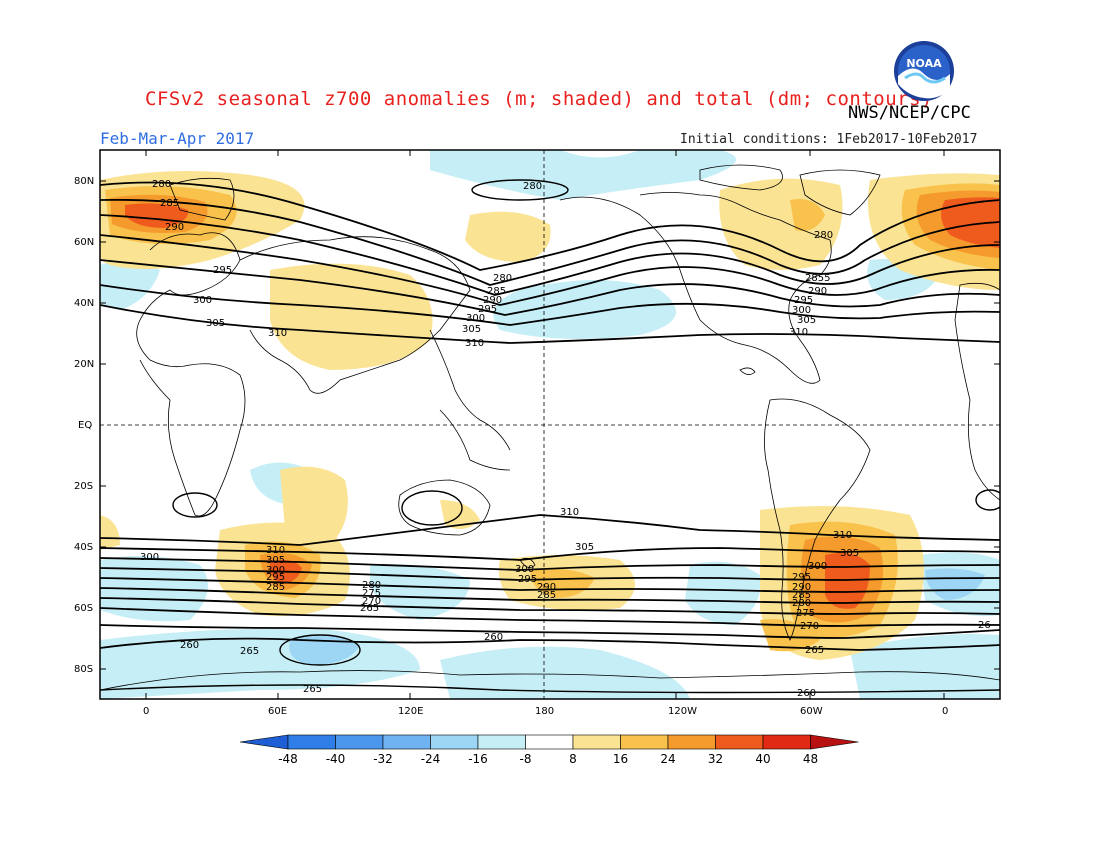 This screenshot has width=1100, height=850. What do you see at coordinates (336, 759) in the screenshot?
I see `colorbar-label: -40` at bounding box center [336, 759].